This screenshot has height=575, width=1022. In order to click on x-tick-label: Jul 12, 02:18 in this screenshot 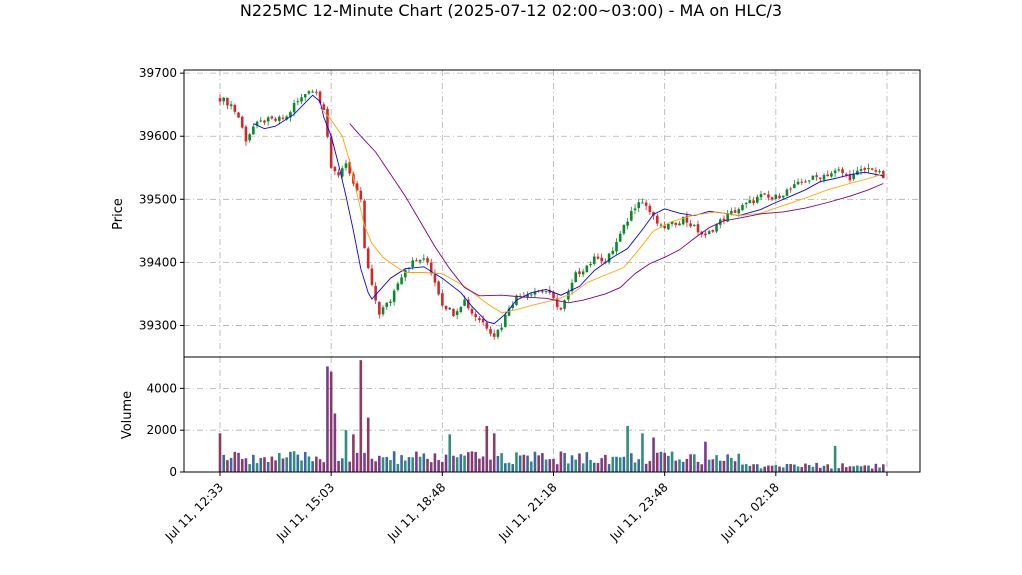, I will do `click(750, 512)`.